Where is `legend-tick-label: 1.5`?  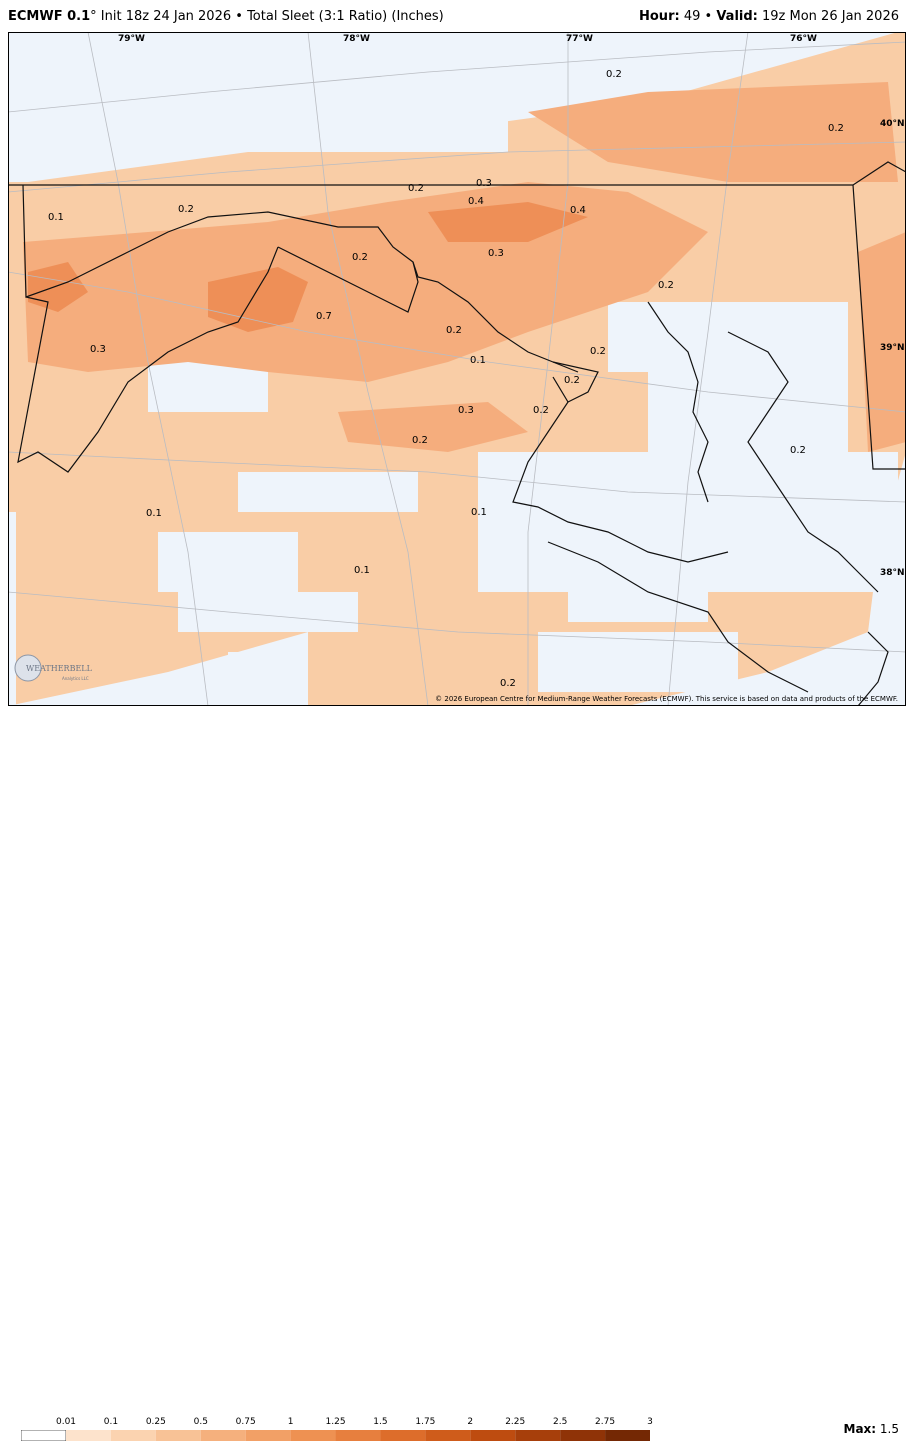
legend-tick-label: 1.5 is located at coordinates (380, 1422).